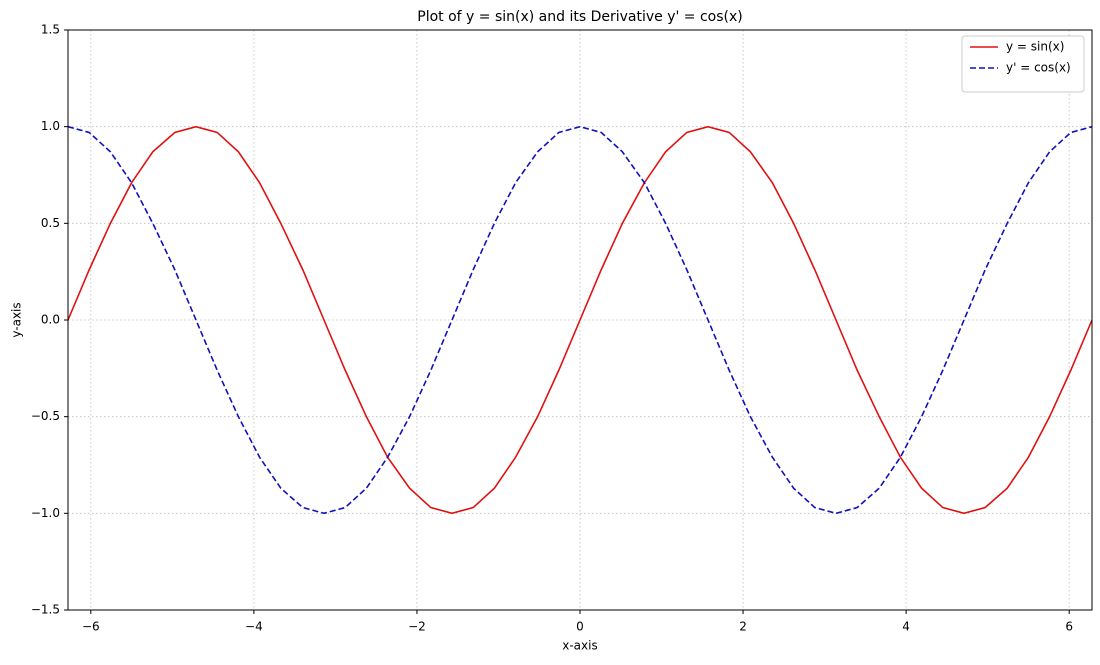  Describe the element at coordinates (91, 627) in the screenshot. I see `x-tick-label: −6` at that location.